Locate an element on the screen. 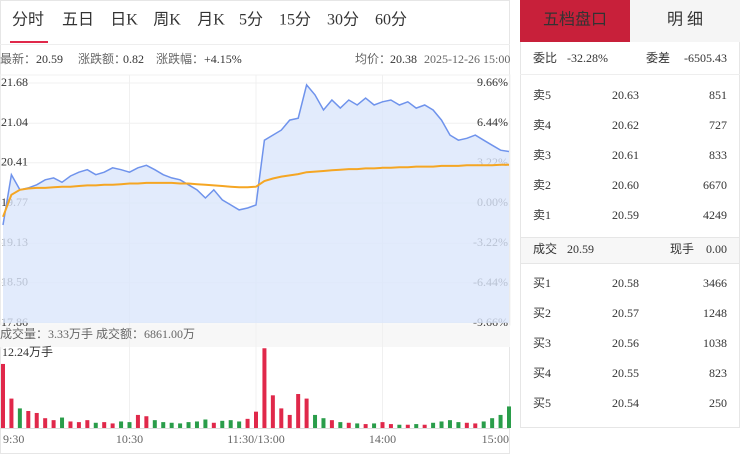 This screenshot has width=740, height=454. book-label: 卖5 is located at coordinates (542, 95).